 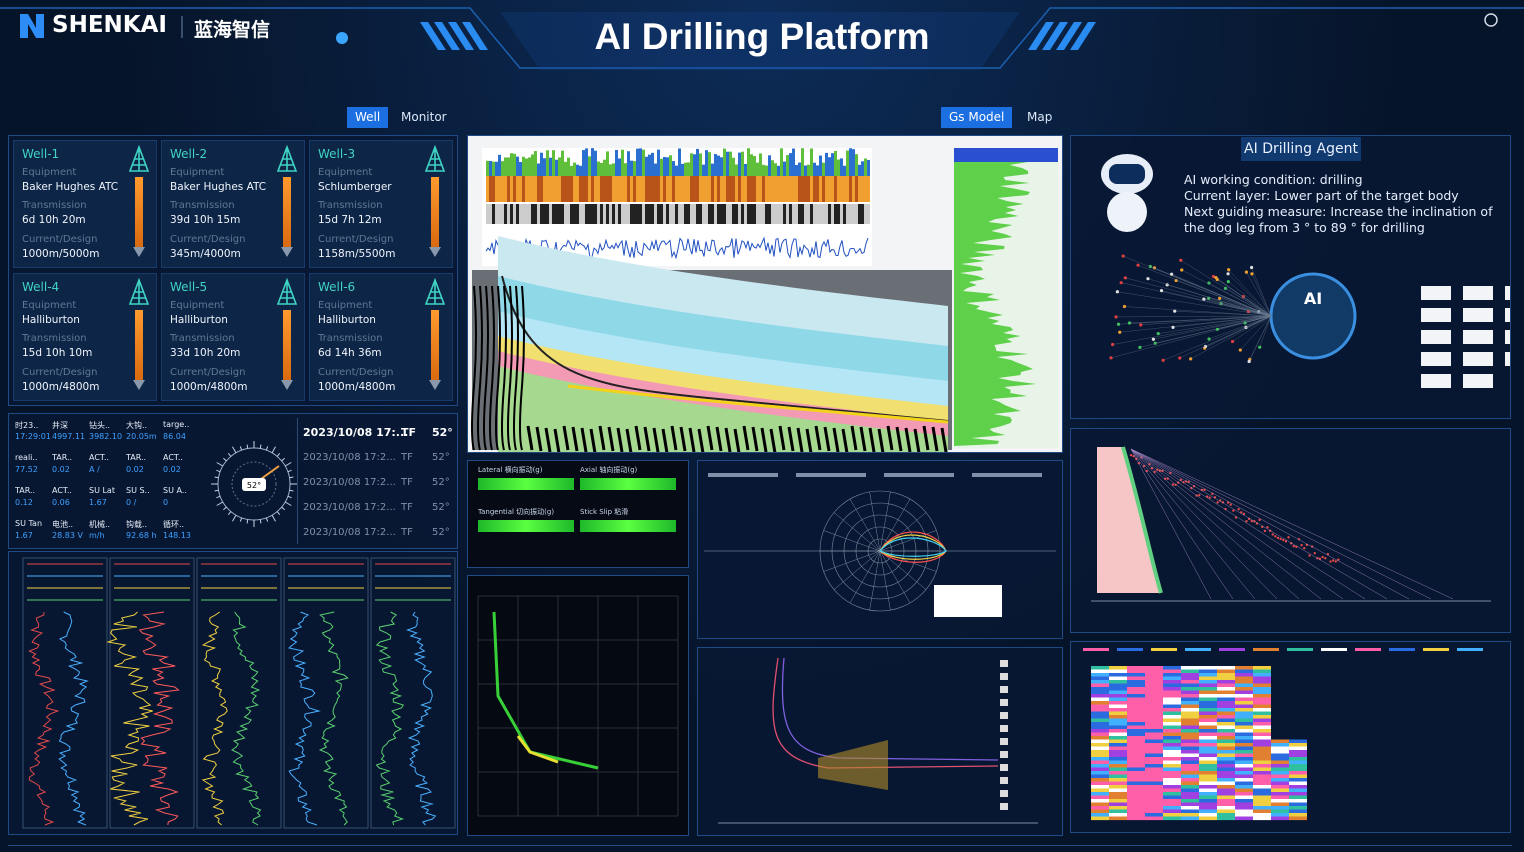 I want to click on header-decor, so click(x=762, y=38).